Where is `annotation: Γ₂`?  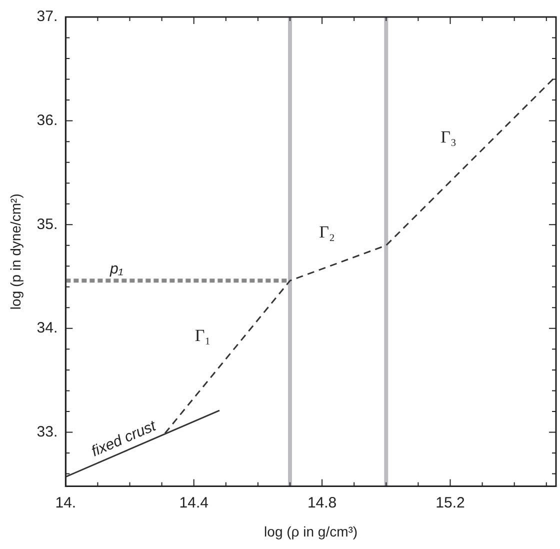
annotation: Γ₂ is located at coordinates (327, 232).